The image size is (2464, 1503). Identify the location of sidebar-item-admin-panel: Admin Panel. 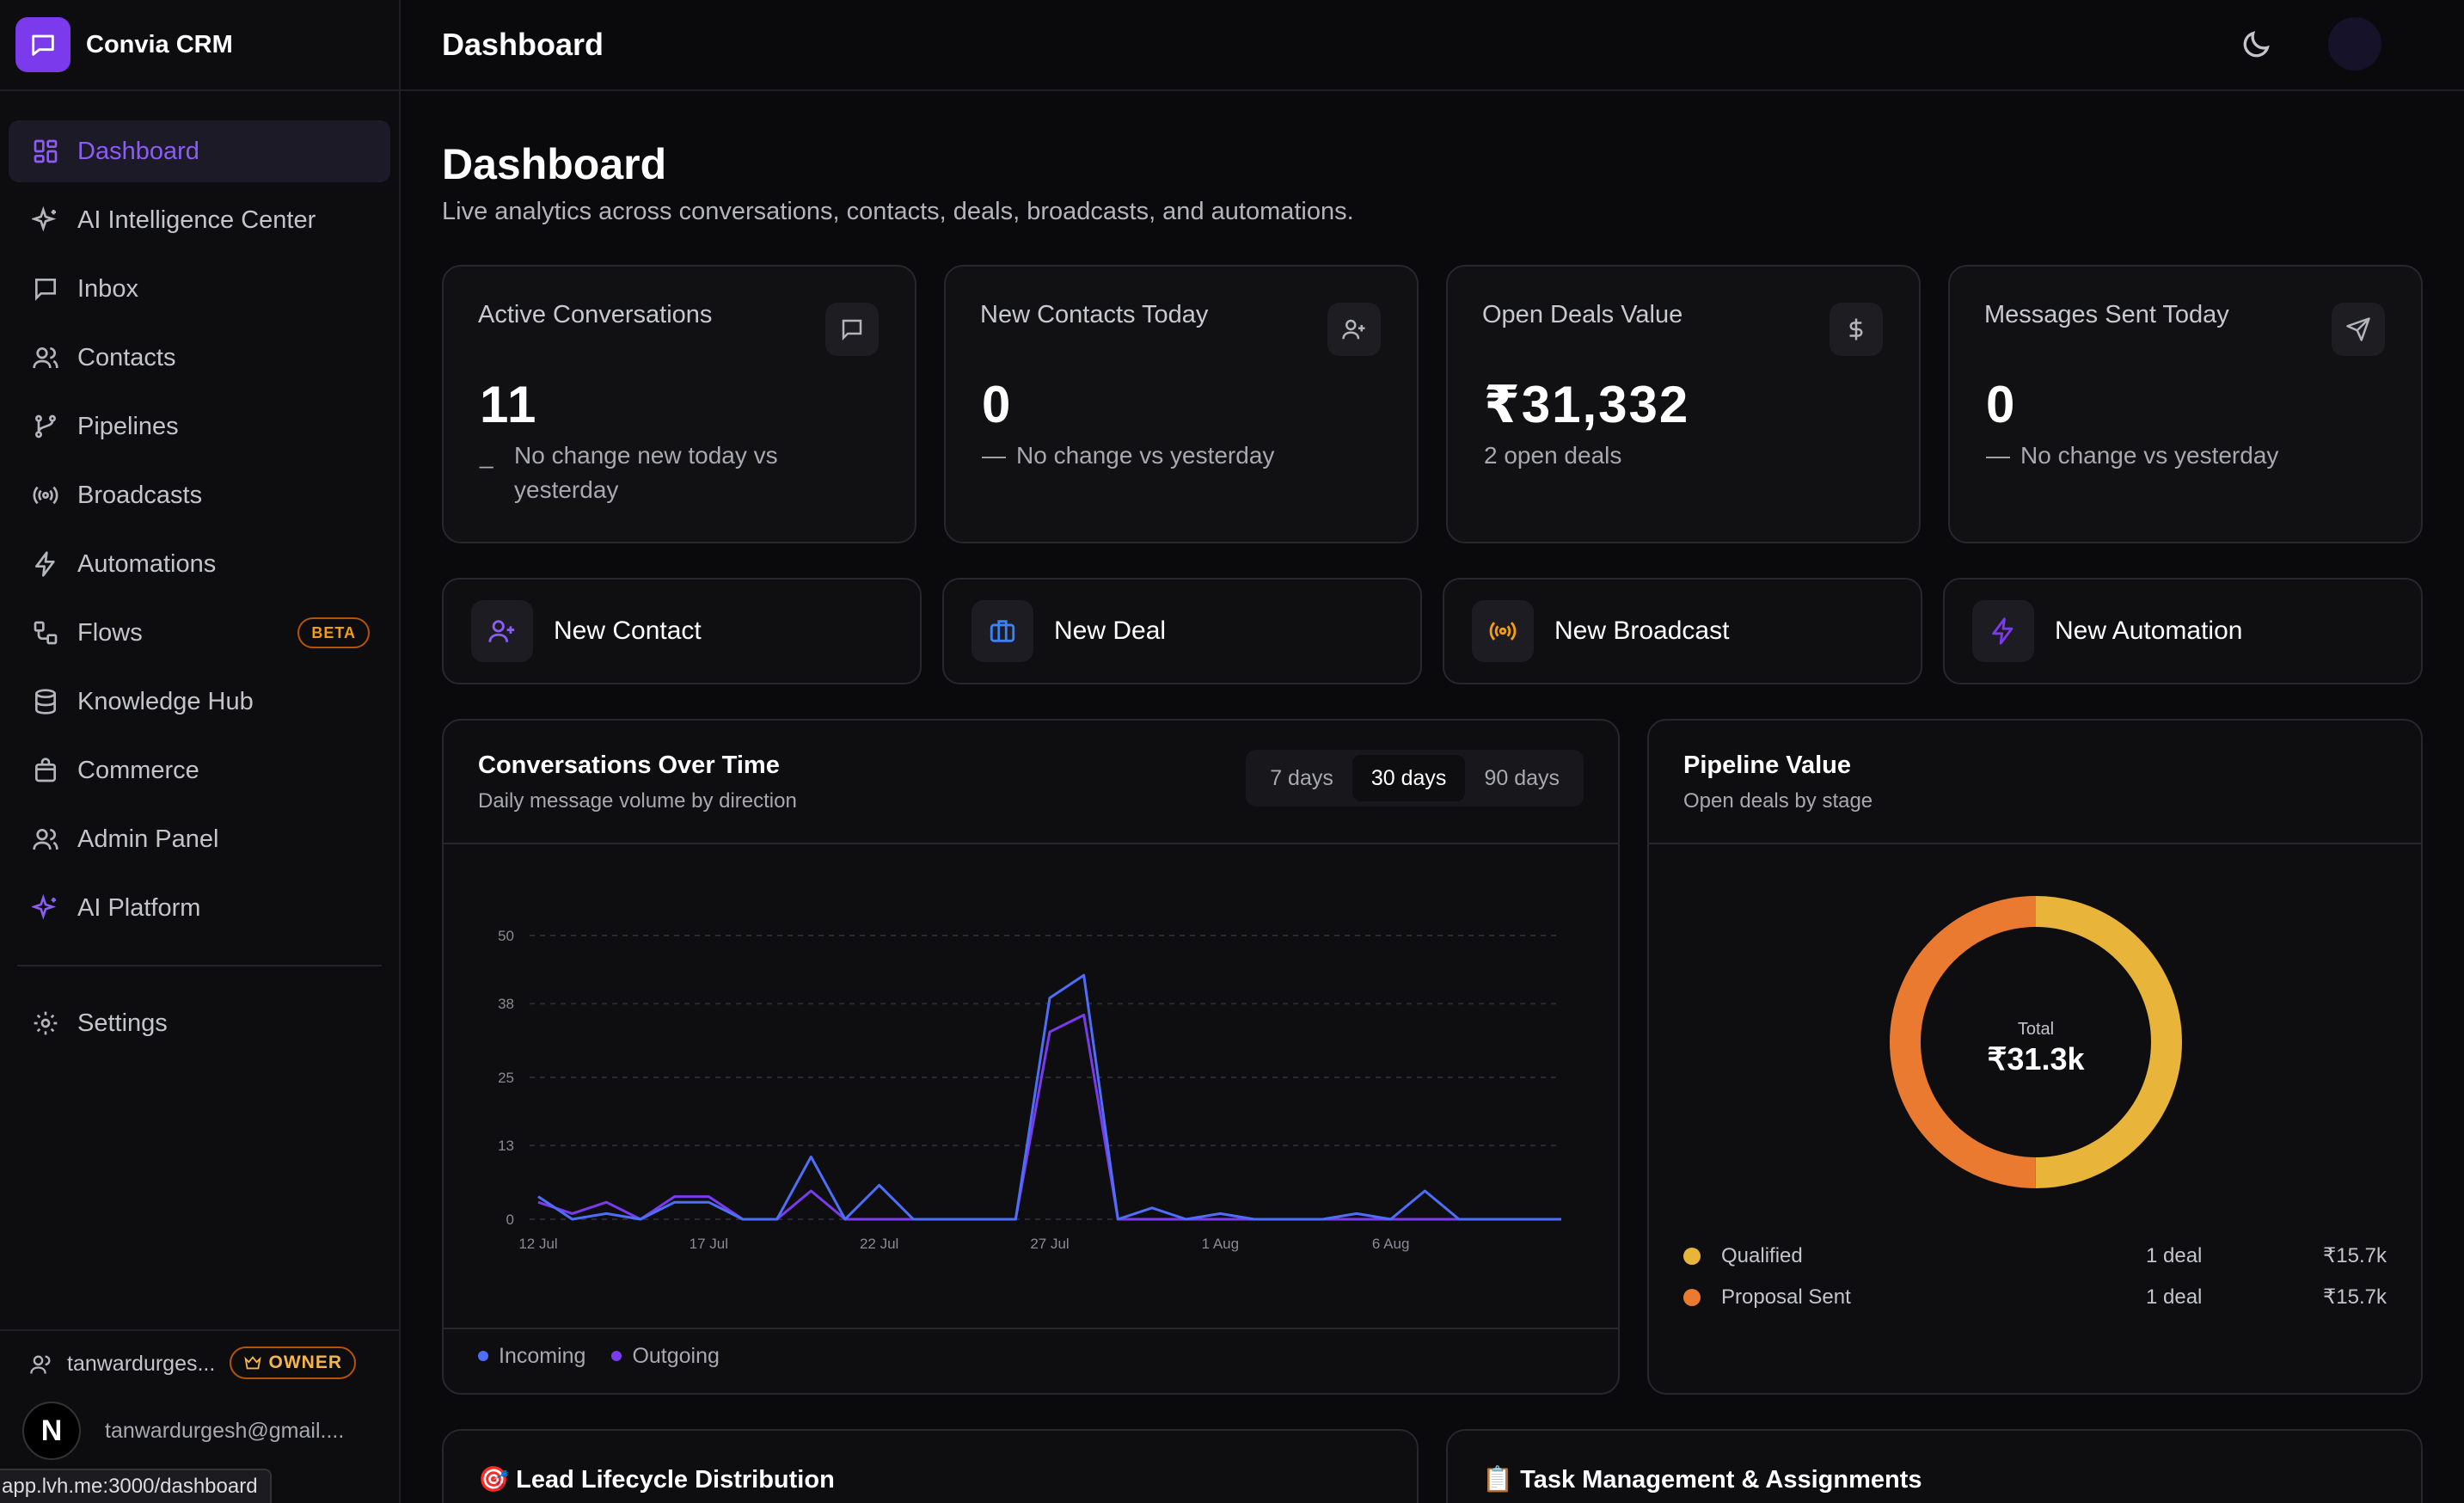
(199, 839).